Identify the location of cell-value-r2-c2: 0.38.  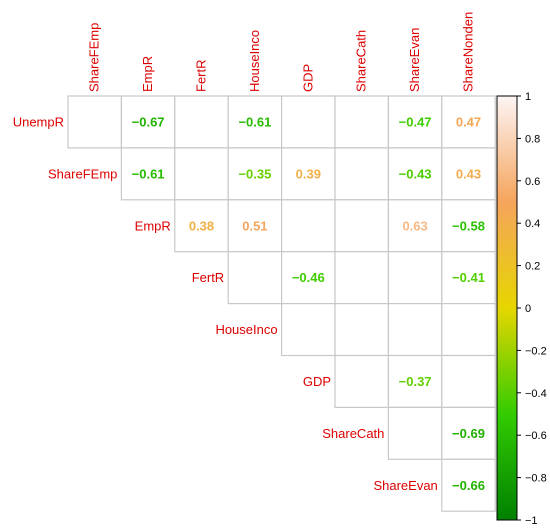
(201, 225).